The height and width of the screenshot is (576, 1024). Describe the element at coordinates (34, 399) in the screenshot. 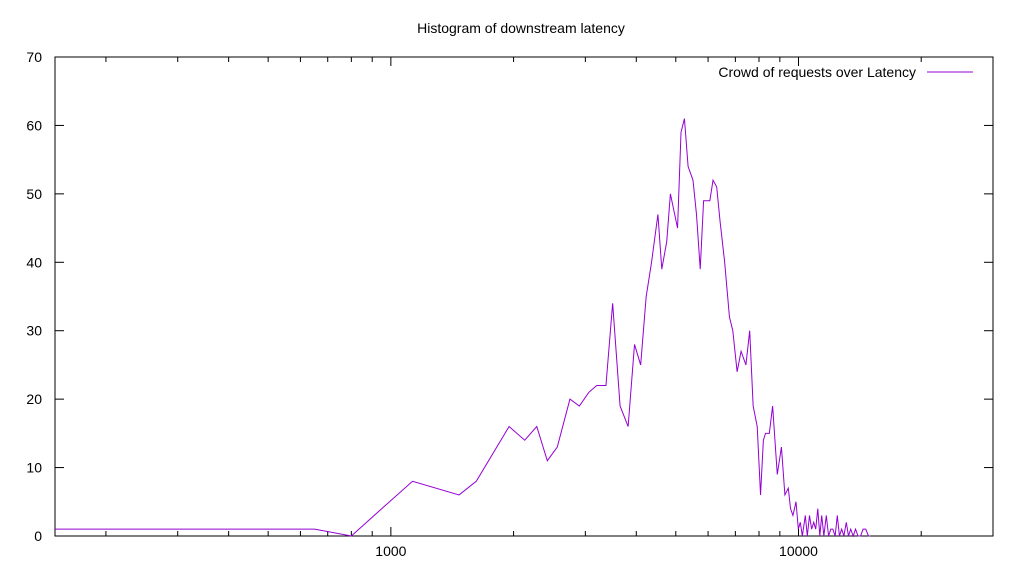

I see `y-tick-label: 20` at that location.